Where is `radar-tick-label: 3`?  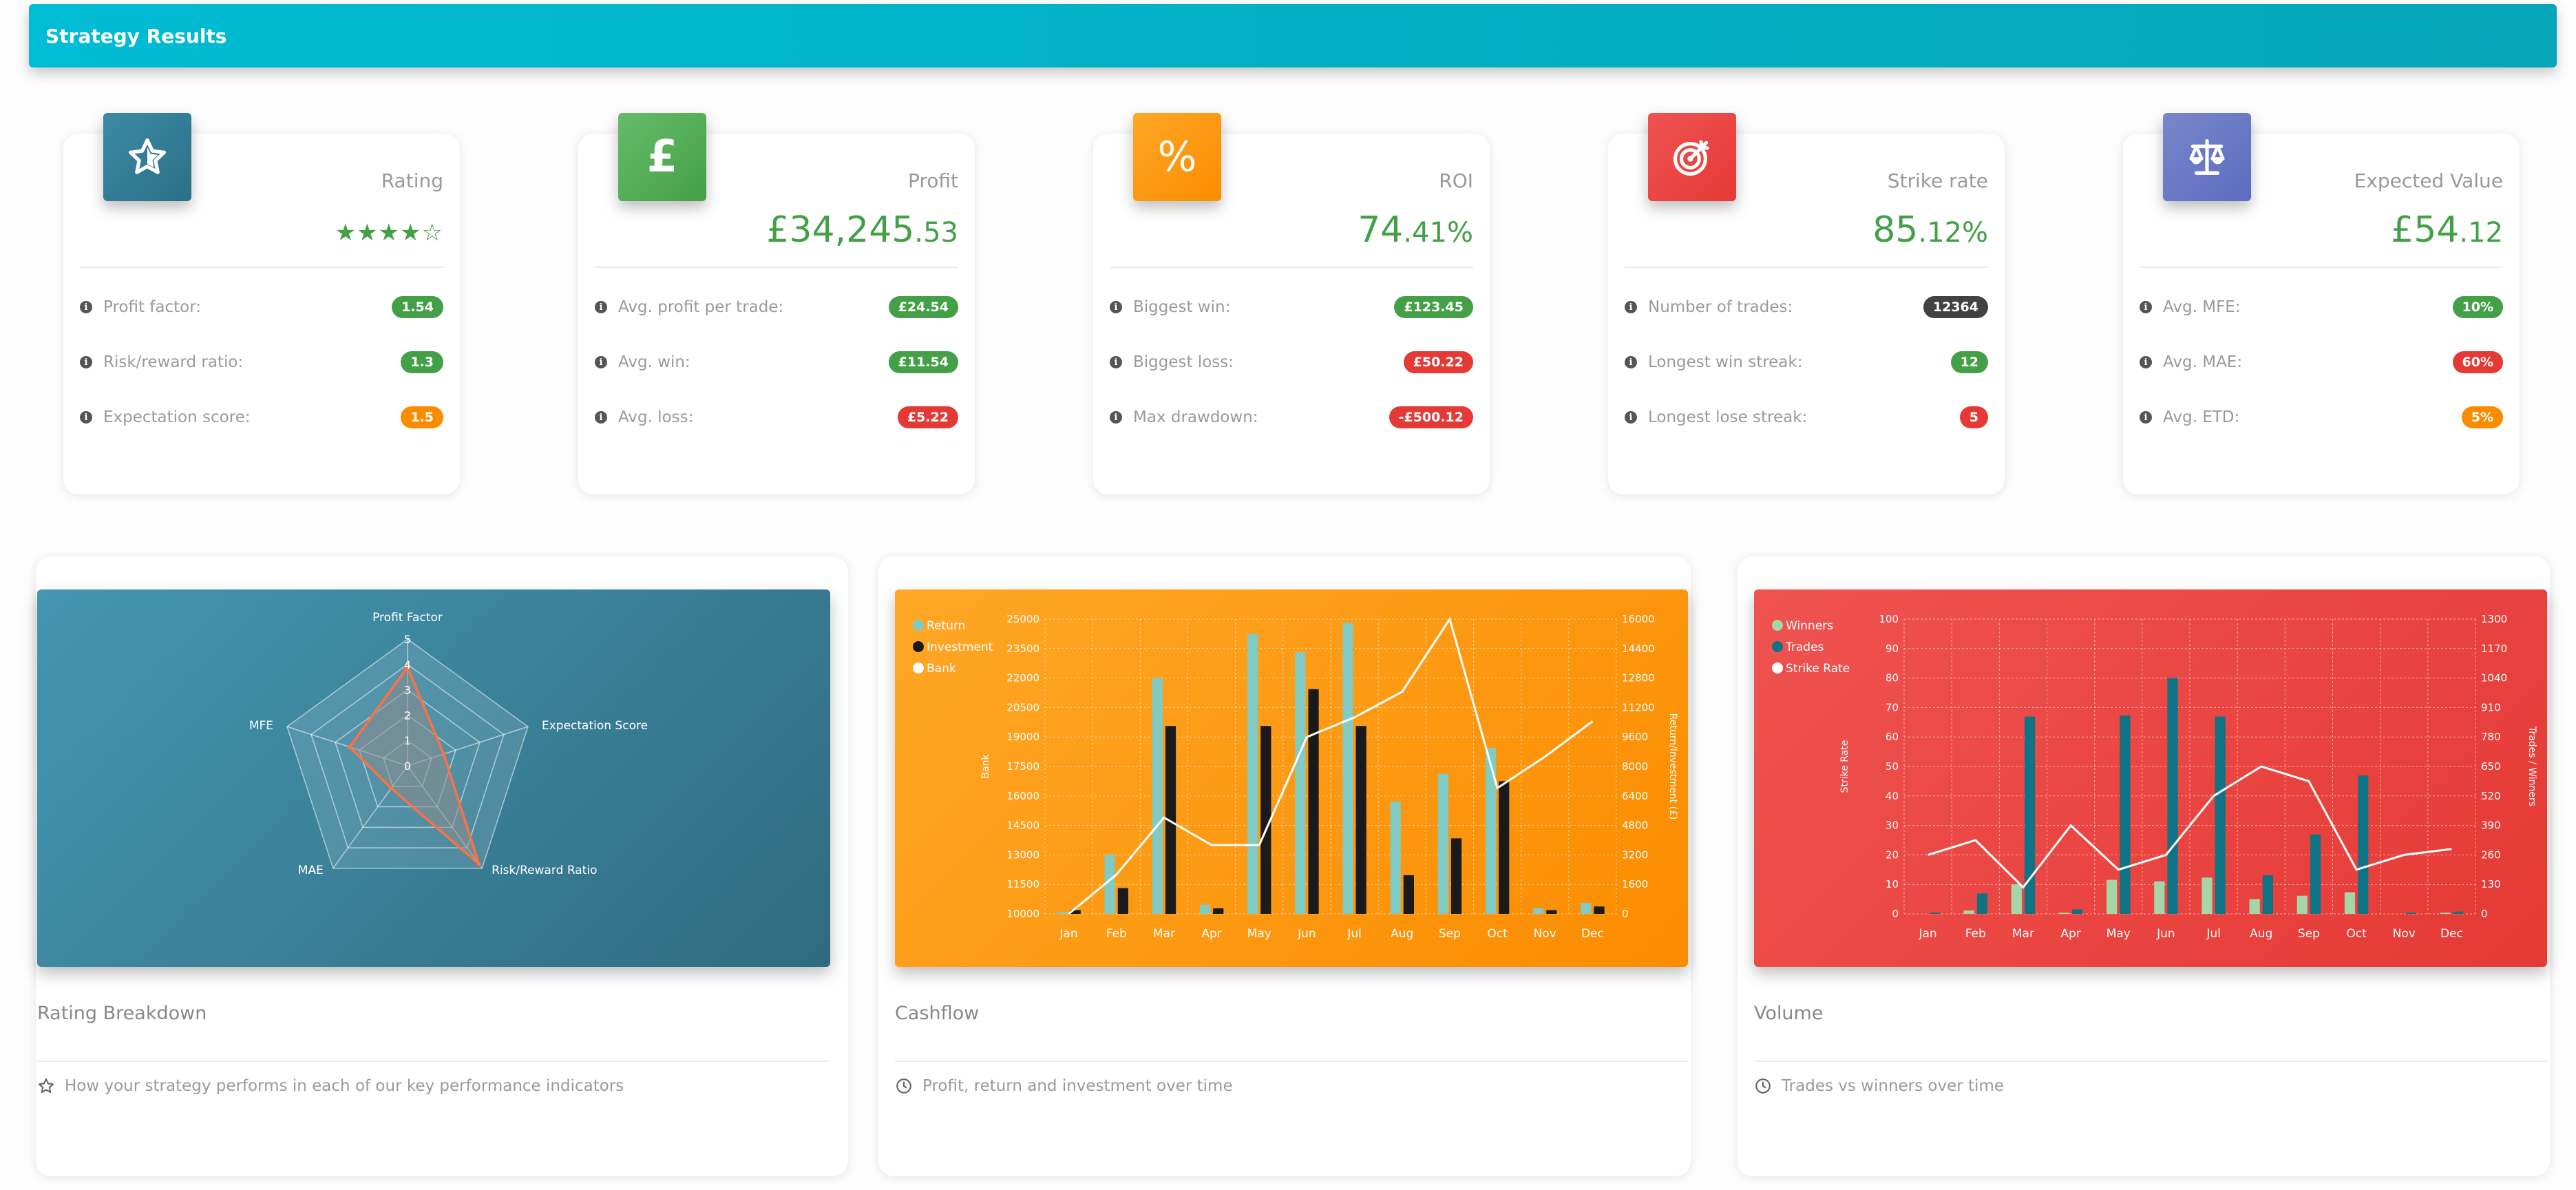 radar-tick-label: 3 is located at coordinates (408, 690).